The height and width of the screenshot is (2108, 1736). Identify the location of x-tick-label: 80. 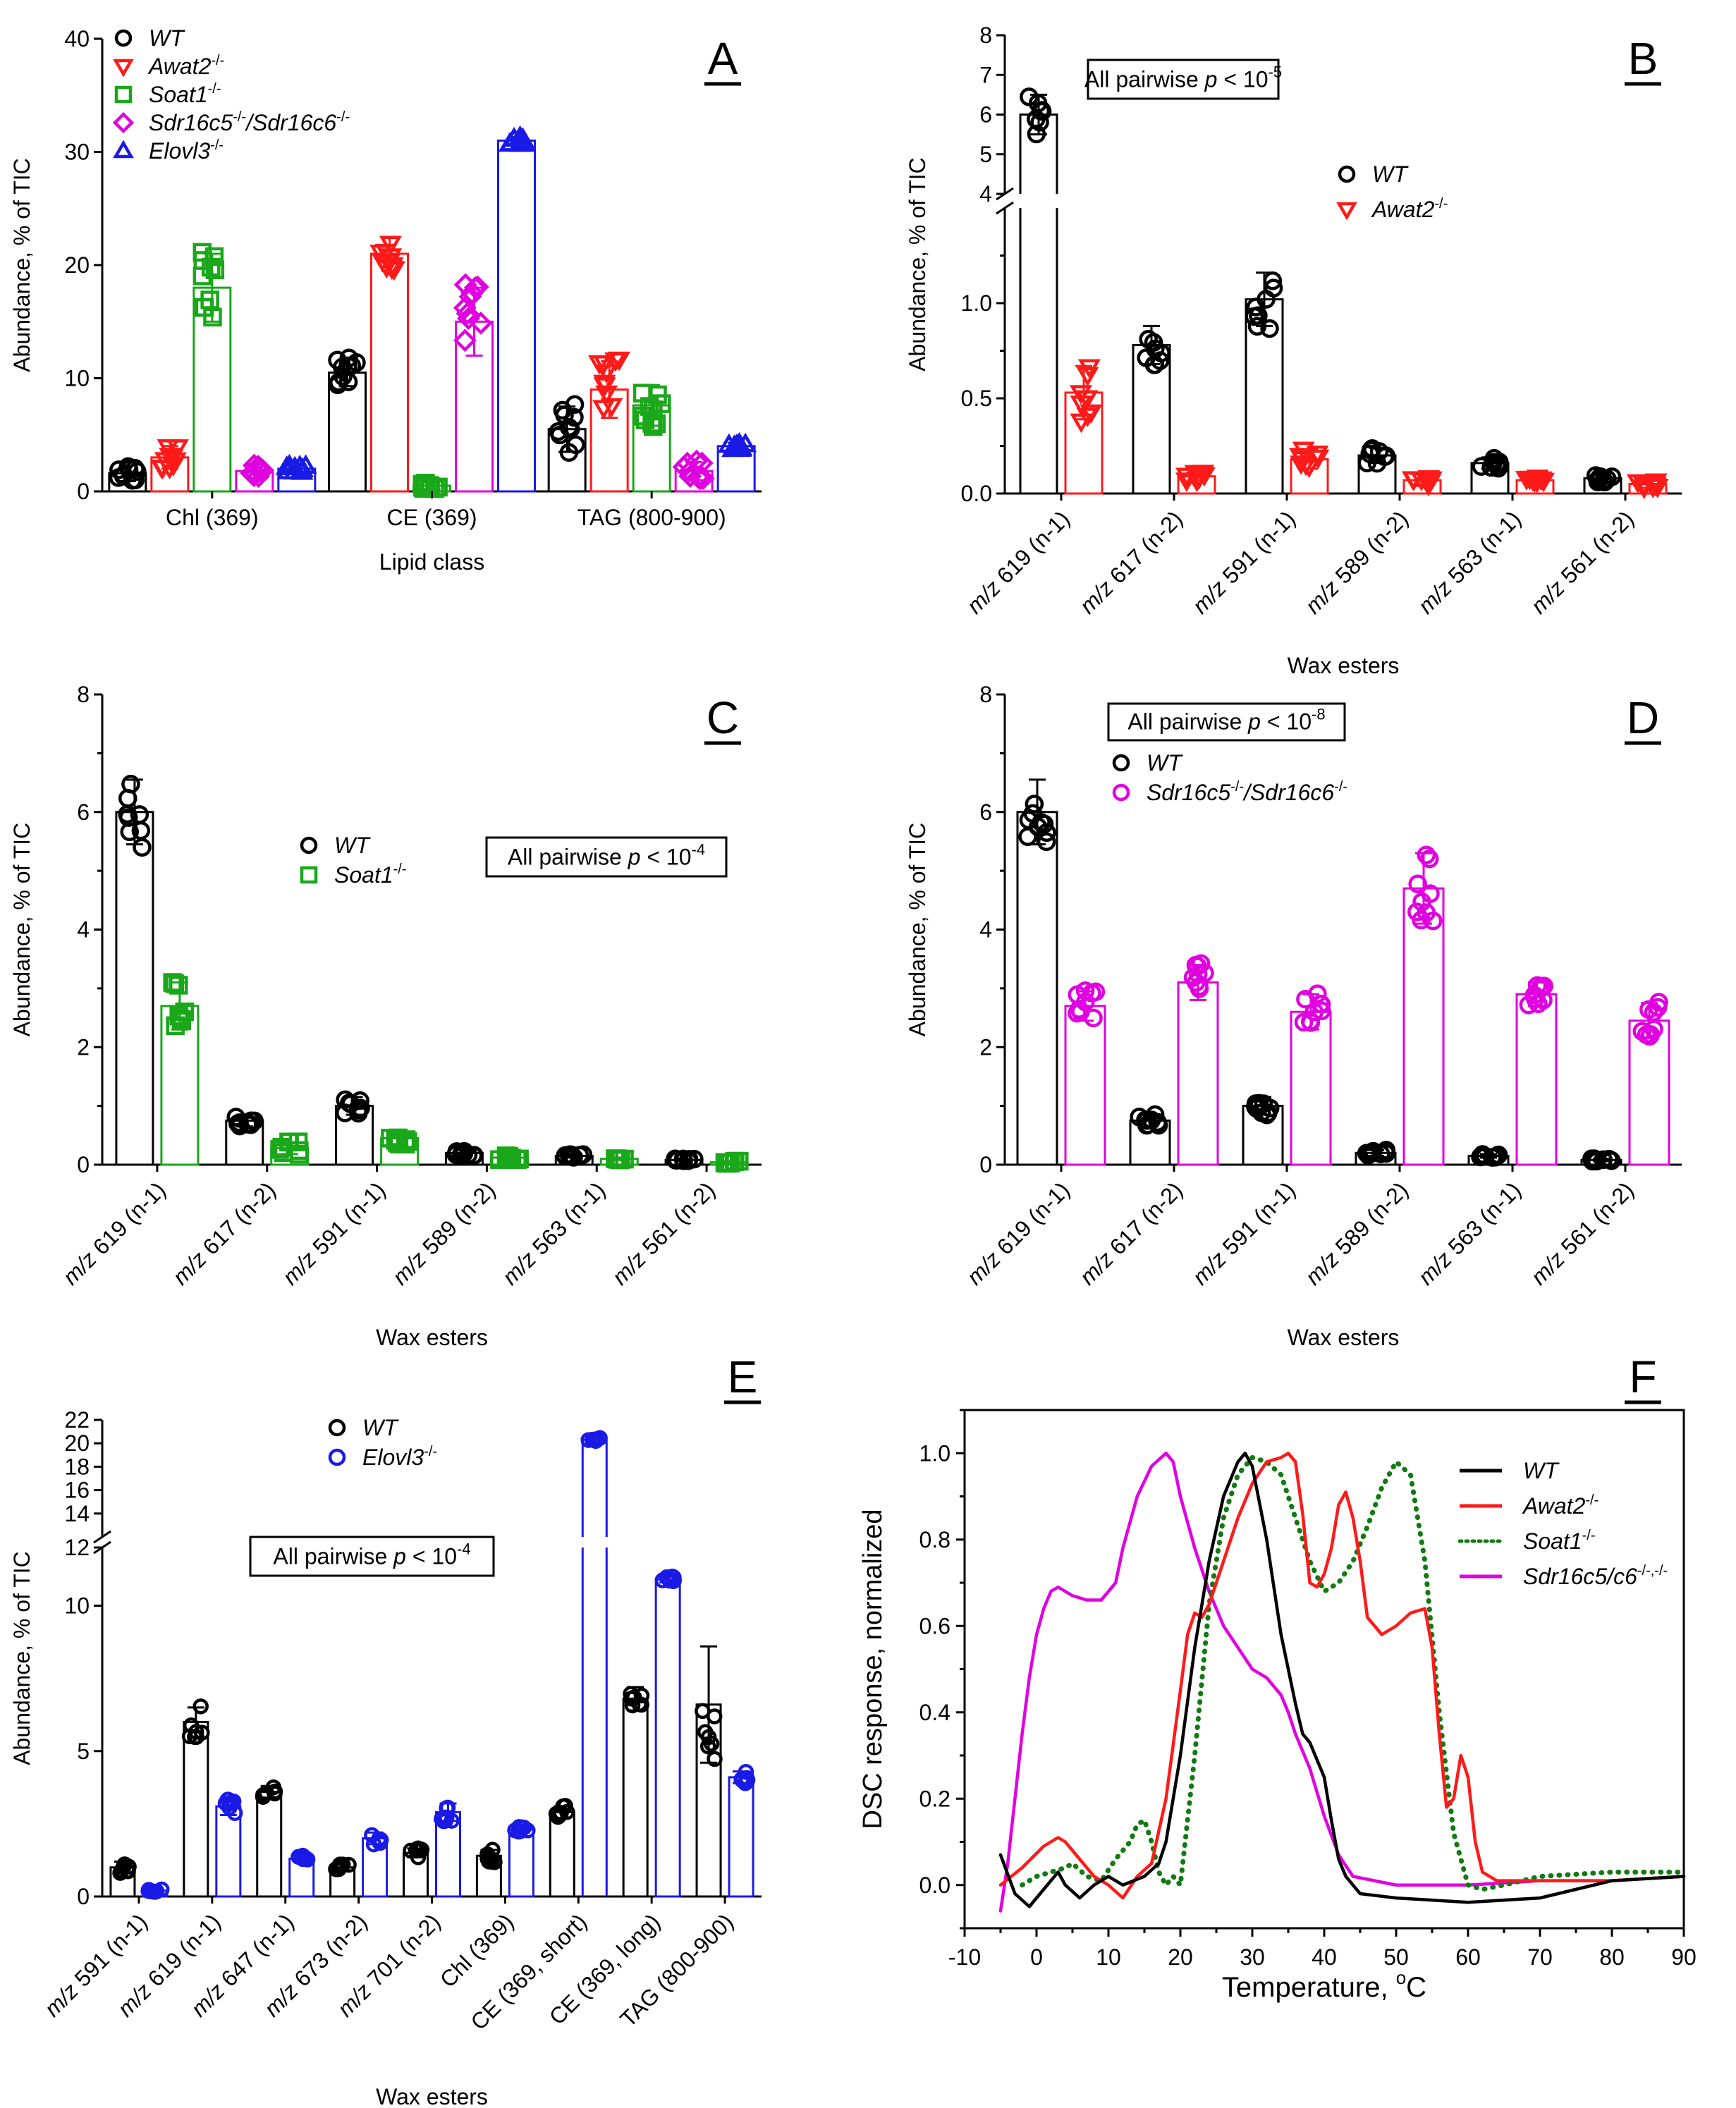
(1612, 1957).